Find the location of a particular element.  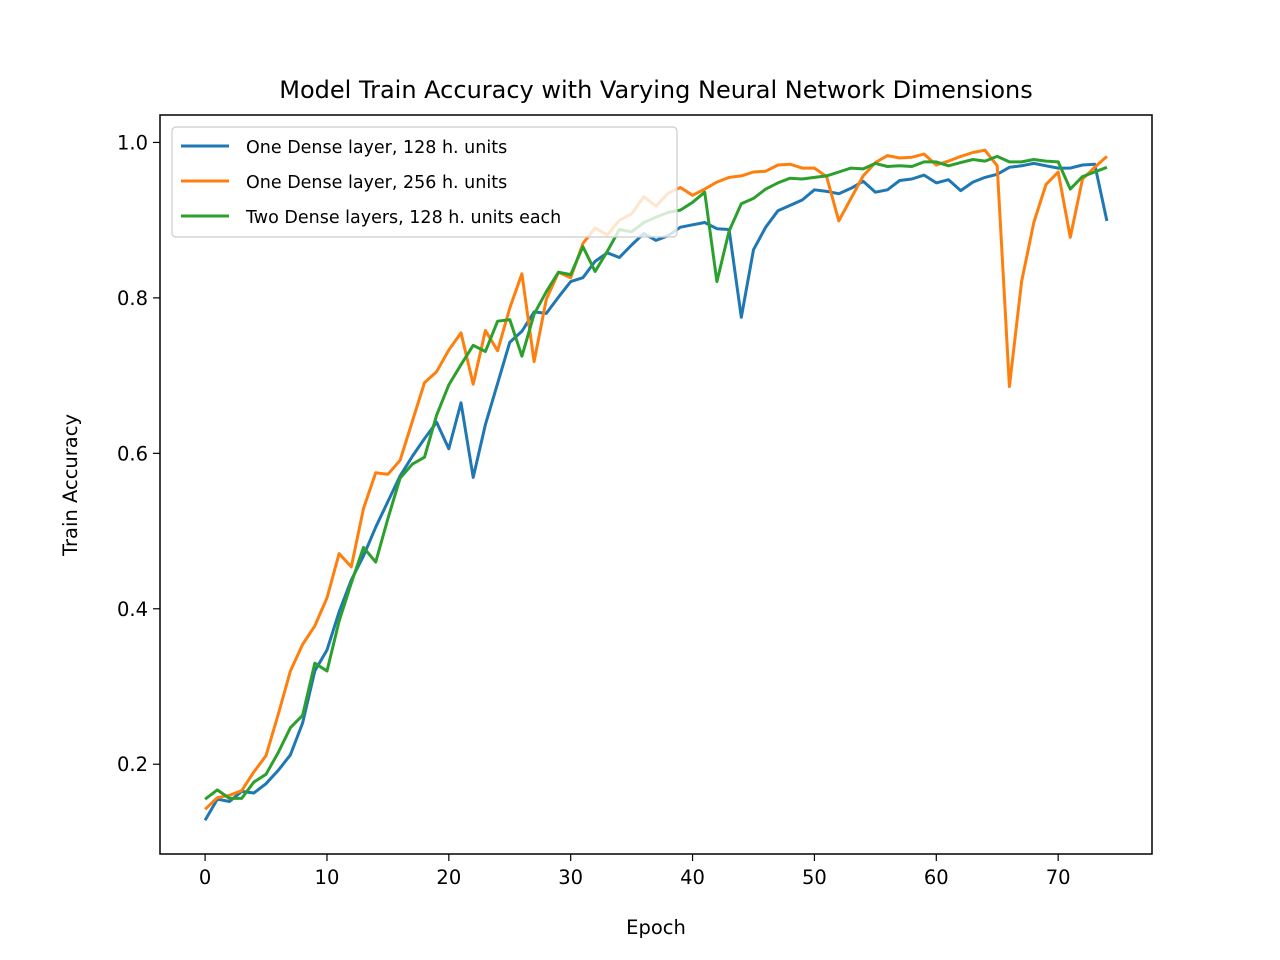

x-tick-label: 50 is located at coordinates (814, 877).